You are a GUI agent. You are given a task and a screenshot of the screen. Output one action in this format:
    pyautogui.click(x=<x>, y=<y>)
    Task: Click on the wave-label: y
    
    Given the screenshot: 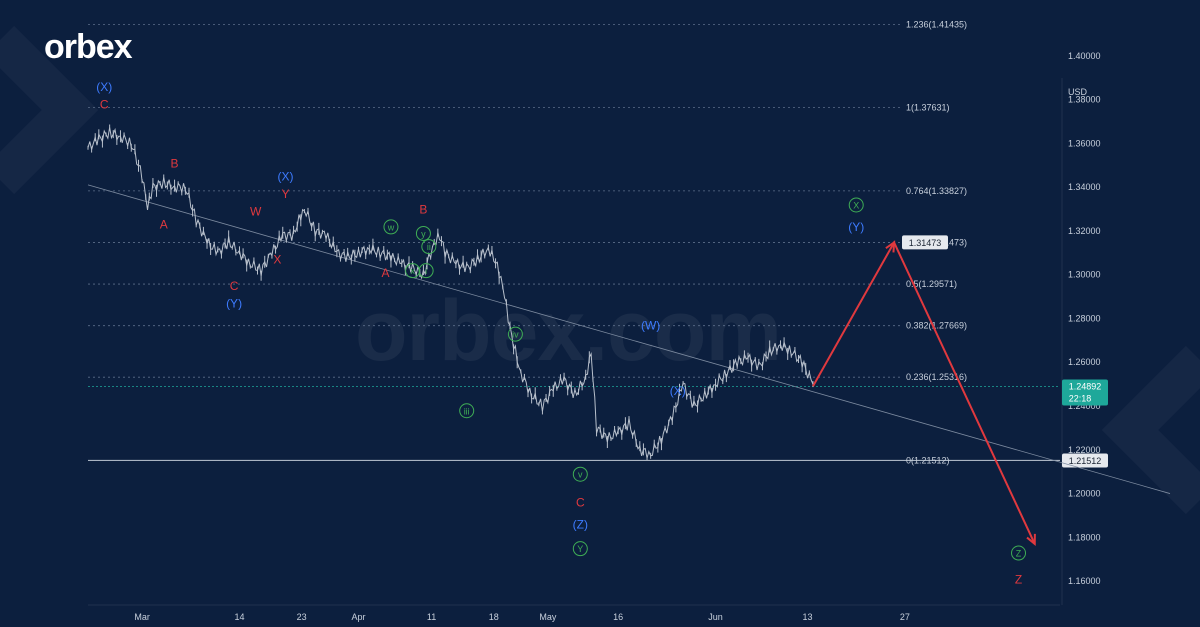 What is the action you would take?
    pyautogui.click(x=423, y=234)
    